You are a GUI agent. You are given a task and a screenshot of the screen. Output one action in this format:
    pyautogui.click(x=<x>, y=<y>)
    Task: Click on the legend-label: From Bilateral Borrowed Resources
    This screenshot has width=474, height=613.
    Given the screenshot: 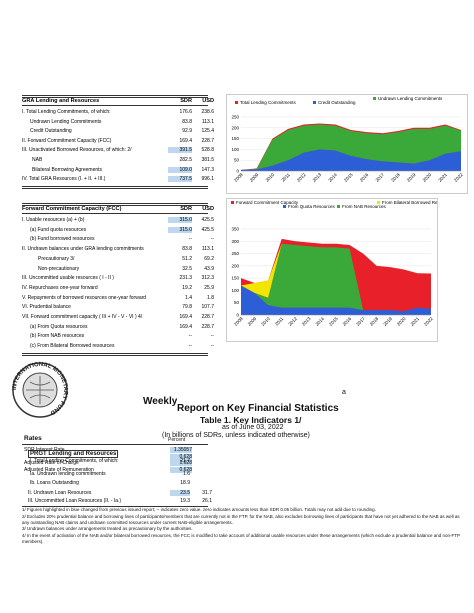 What is the action you would take?
    pyautogui.click(x=410, y=202)
    